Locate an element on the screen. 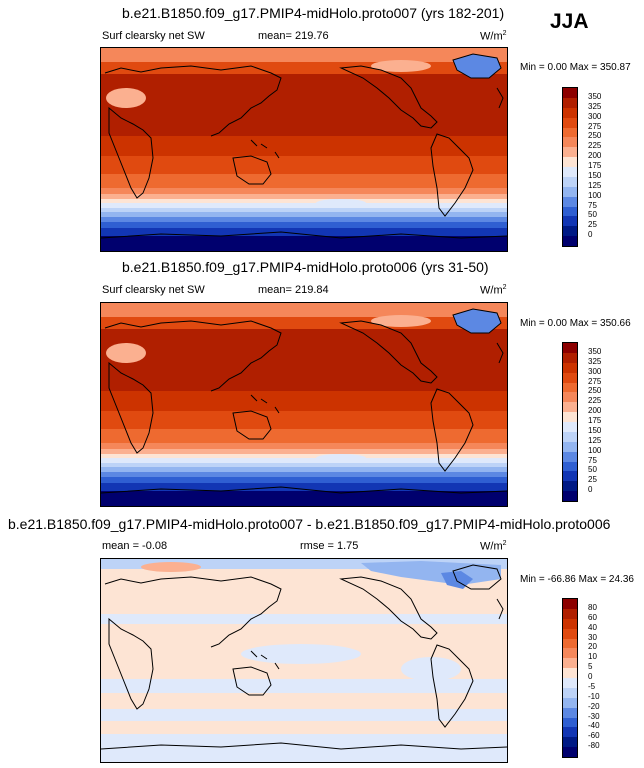  colorbar-tick-label: 50 is located at coordinates (592, 470).